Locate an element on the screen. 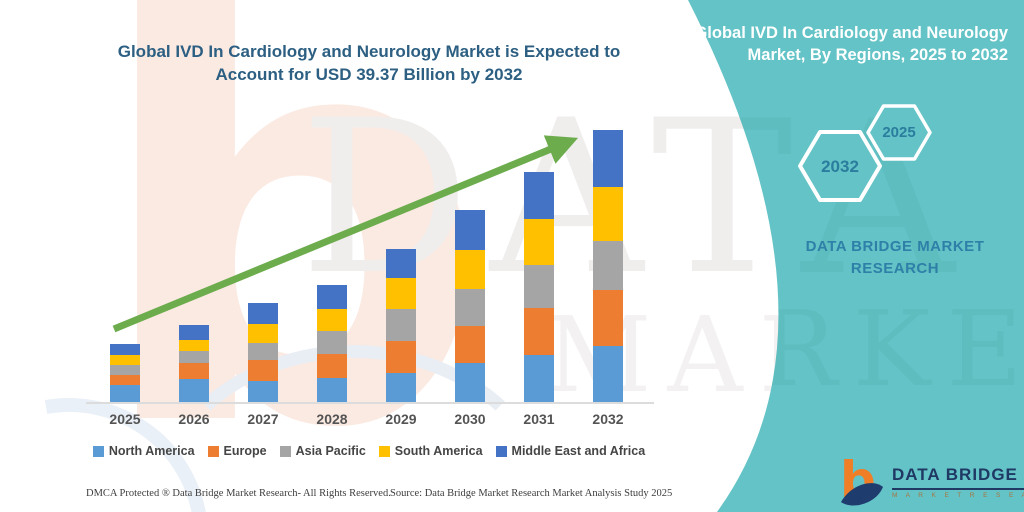 The image size is (1024, 512). legend-label: Middle East and Africa is located at coordinates (578, 451).